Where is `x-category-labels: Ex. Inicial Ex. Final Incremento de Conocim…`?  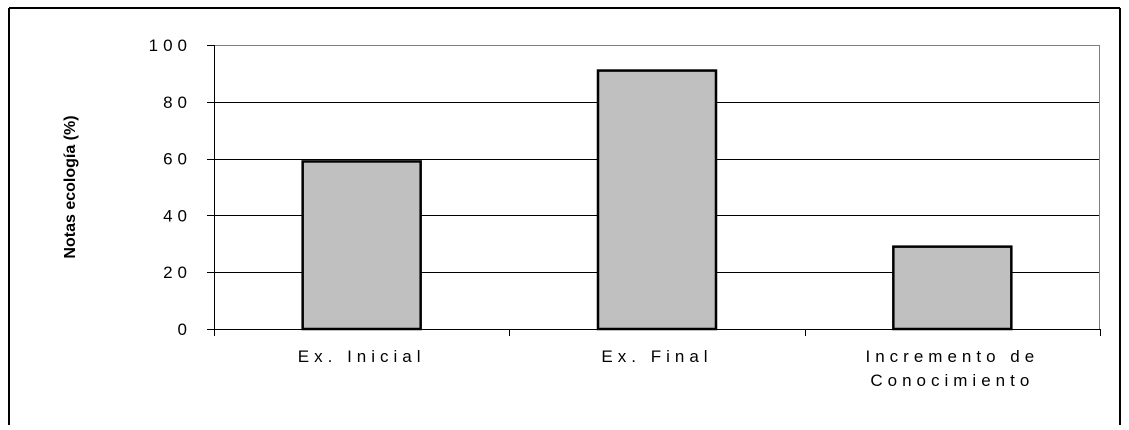 x-category-labels: Ex. Inicial Ex. Final Incremento de Conocim… is located at coordinates (668, 368).